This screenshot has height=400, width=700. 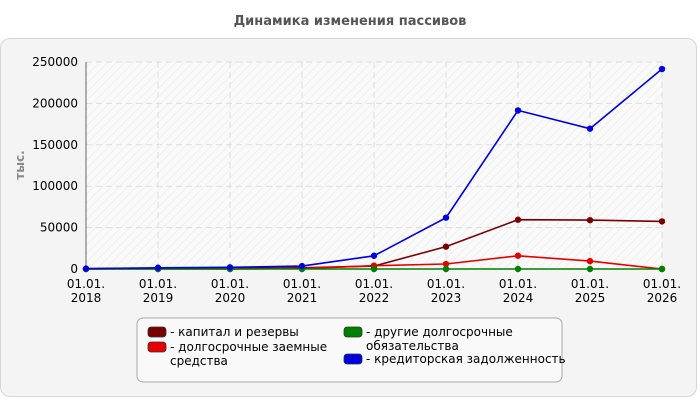 I want to click on legend-label: - другие долгосрочные, so click(x=439, y=332).